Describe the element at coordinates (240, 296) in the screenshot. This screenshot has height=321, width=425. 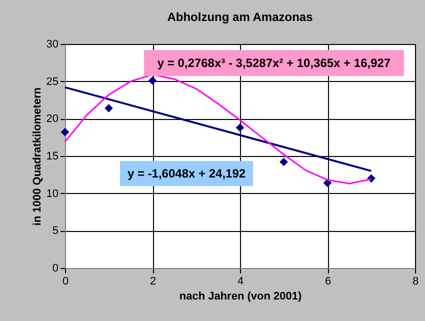
I see `x-axis-title: nach Jahren (von 2001)` at that location.